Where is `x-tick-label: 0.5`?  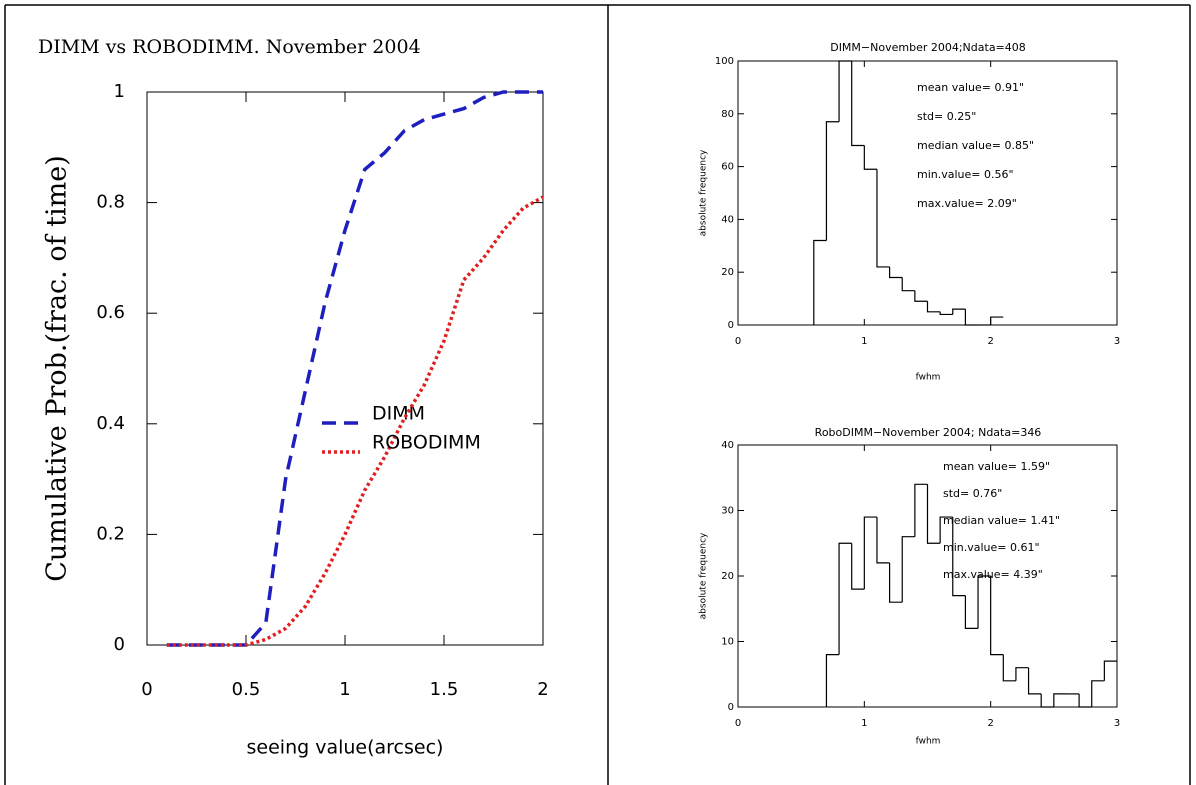 x-tick-label: 0.5 is located at coordinates (246, 689).